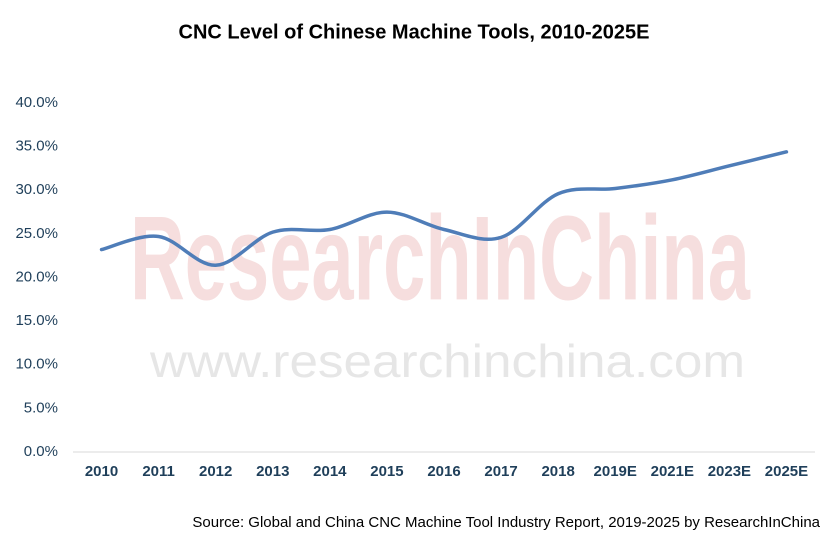  Describe the element at coordinates (557, 471) in the screenshot. I see `x-tick-label: 2018` at that location.